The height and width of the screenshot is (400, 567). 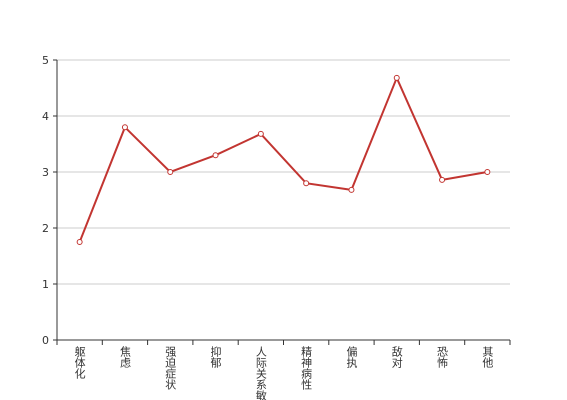 I want to click on x-tick-label: 恐怖, so click(x=442, y=357).